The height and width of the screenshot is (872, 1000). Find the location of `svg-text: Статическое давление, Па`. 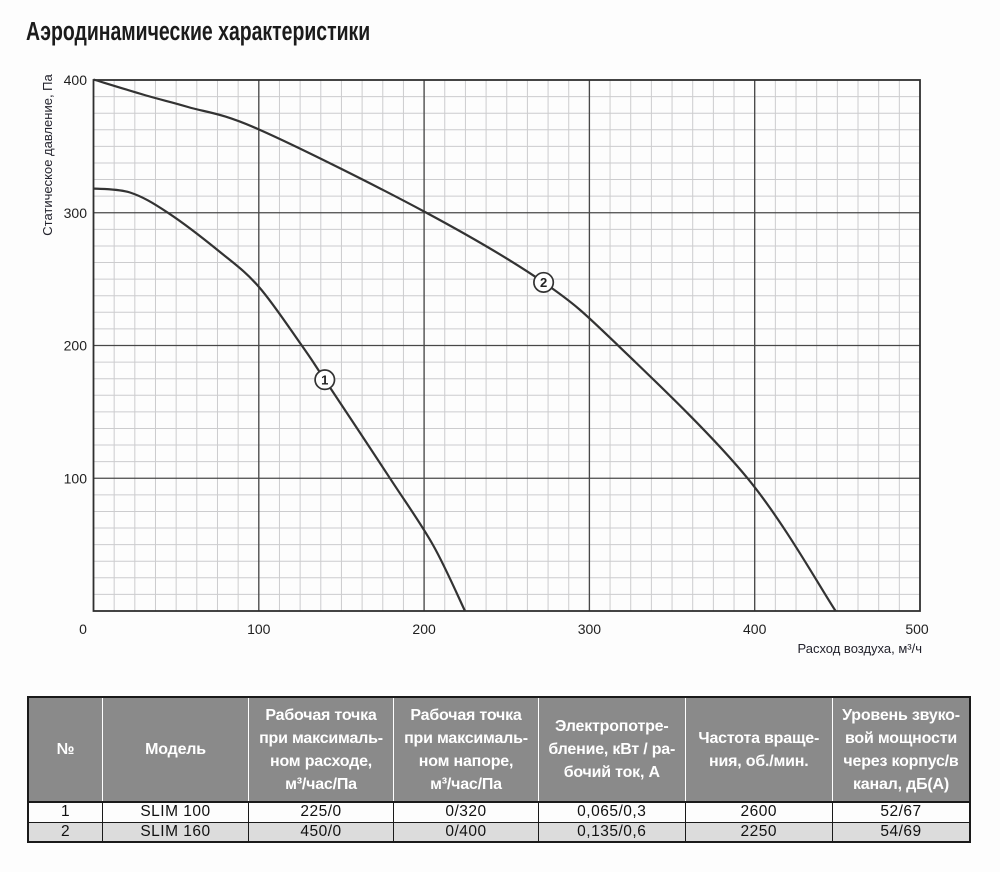

svg-text: Статическое давление, Па is located at coordinates (47, 155).